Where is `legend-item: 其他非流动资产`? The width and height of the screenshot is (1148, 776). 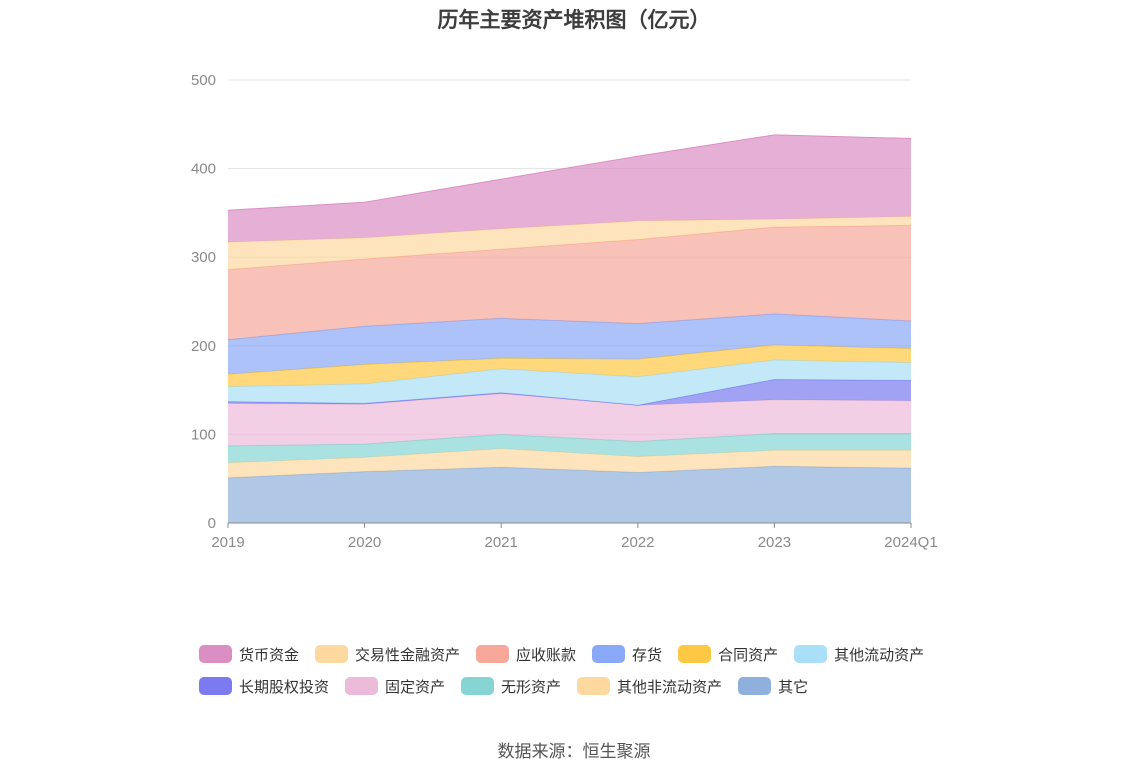 legend-item: 其他非流动资产 is located at coordinates (649, 686).